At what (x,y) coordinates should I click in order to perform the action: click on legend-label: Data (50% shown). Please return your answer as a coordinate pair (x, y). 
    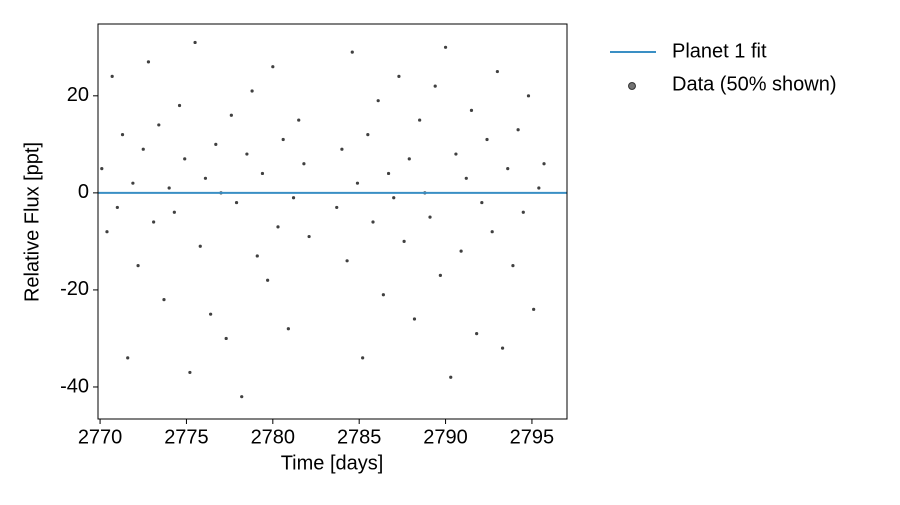
    Looking at the image, I should click on (754, 84).